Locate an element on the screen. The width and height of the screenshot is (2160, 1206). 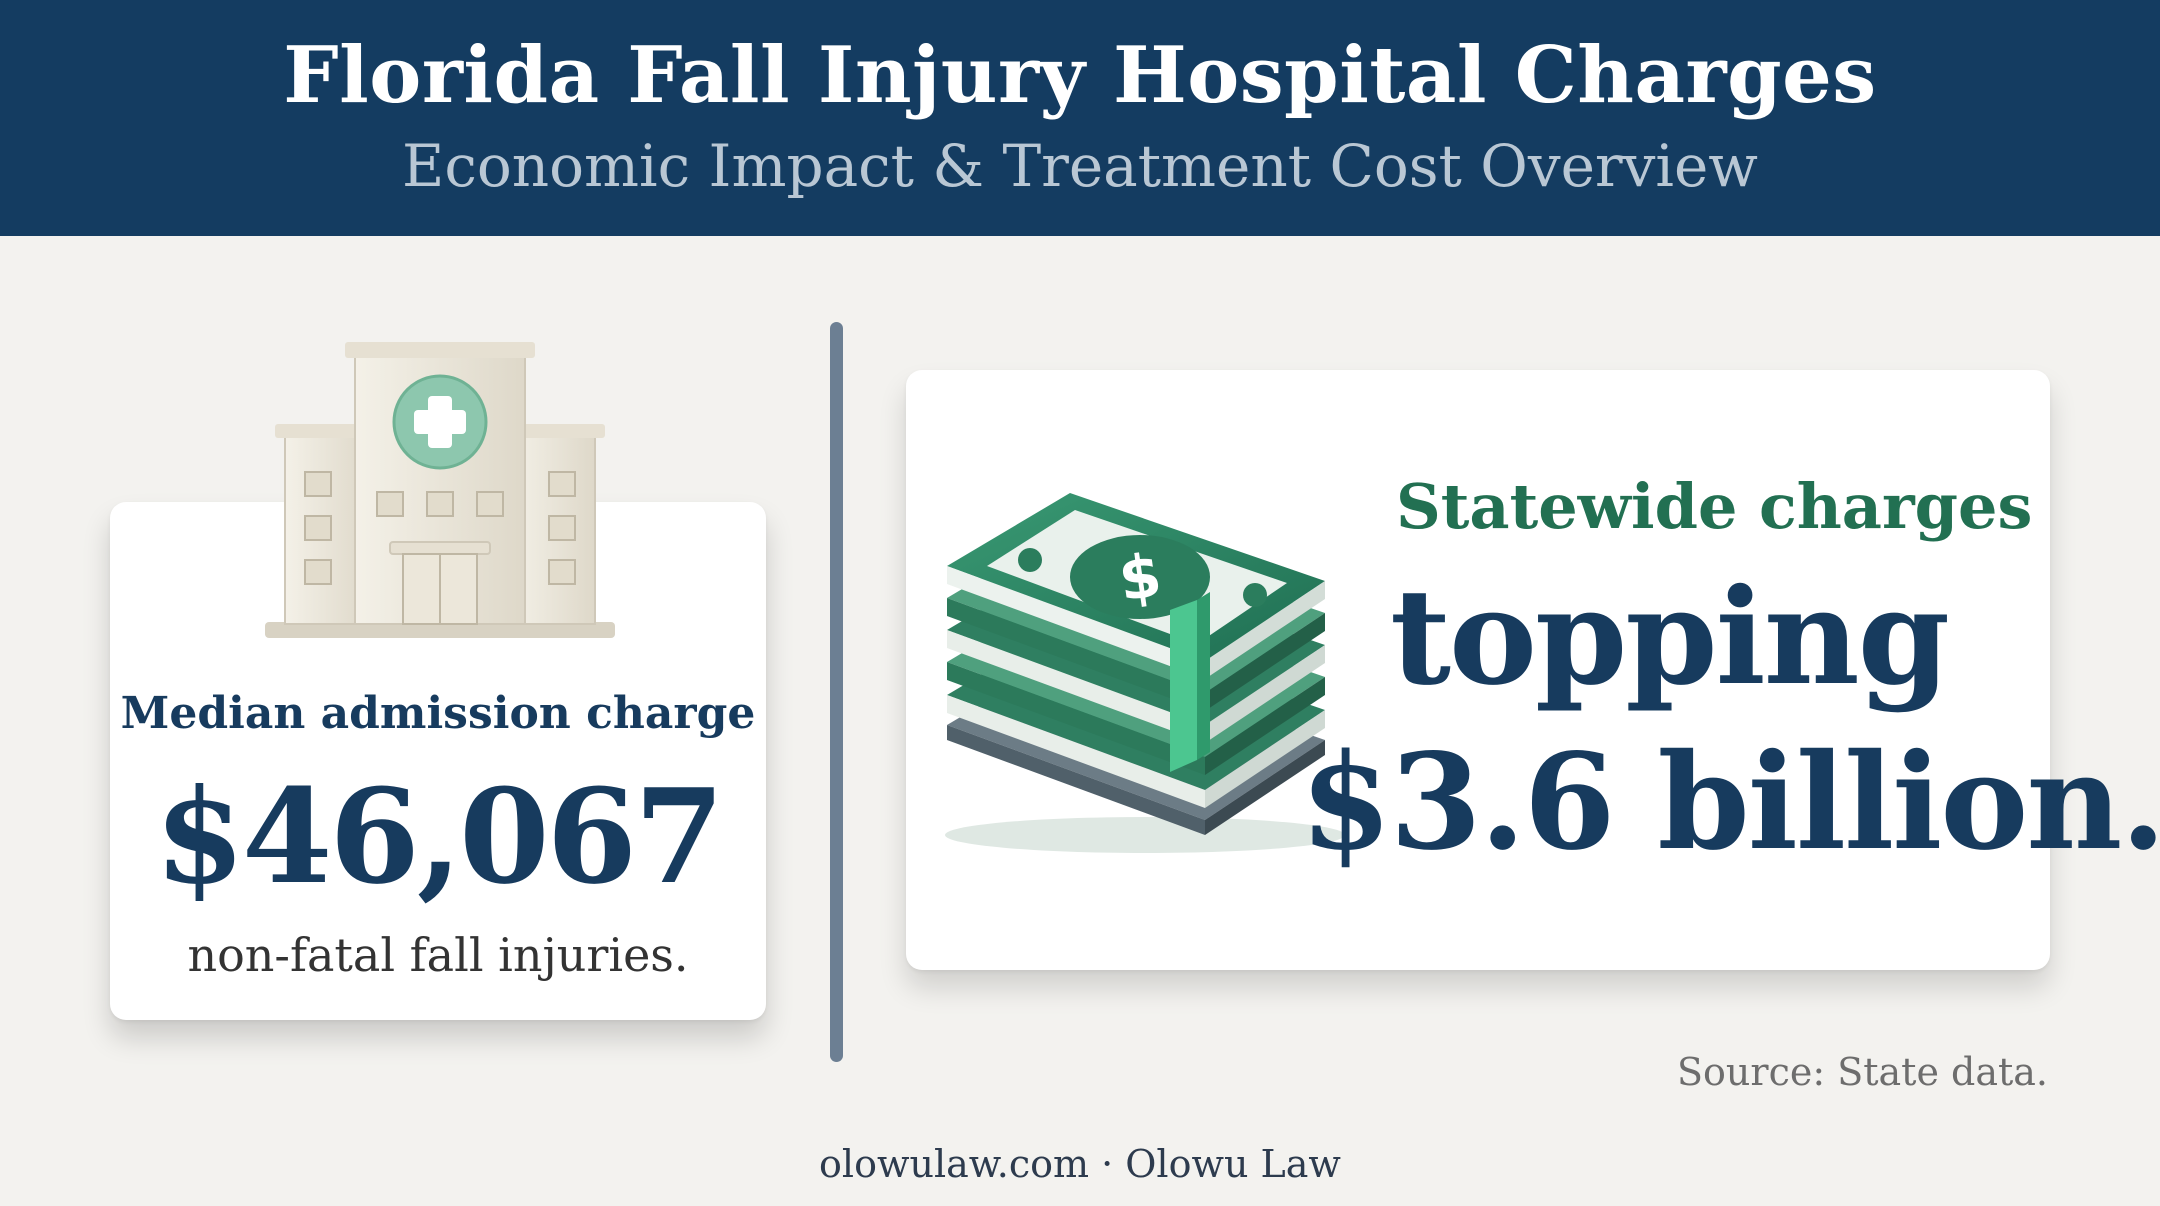
median-charge-caption: non-fatal fall injuries. is located at coordinates (438, 955).